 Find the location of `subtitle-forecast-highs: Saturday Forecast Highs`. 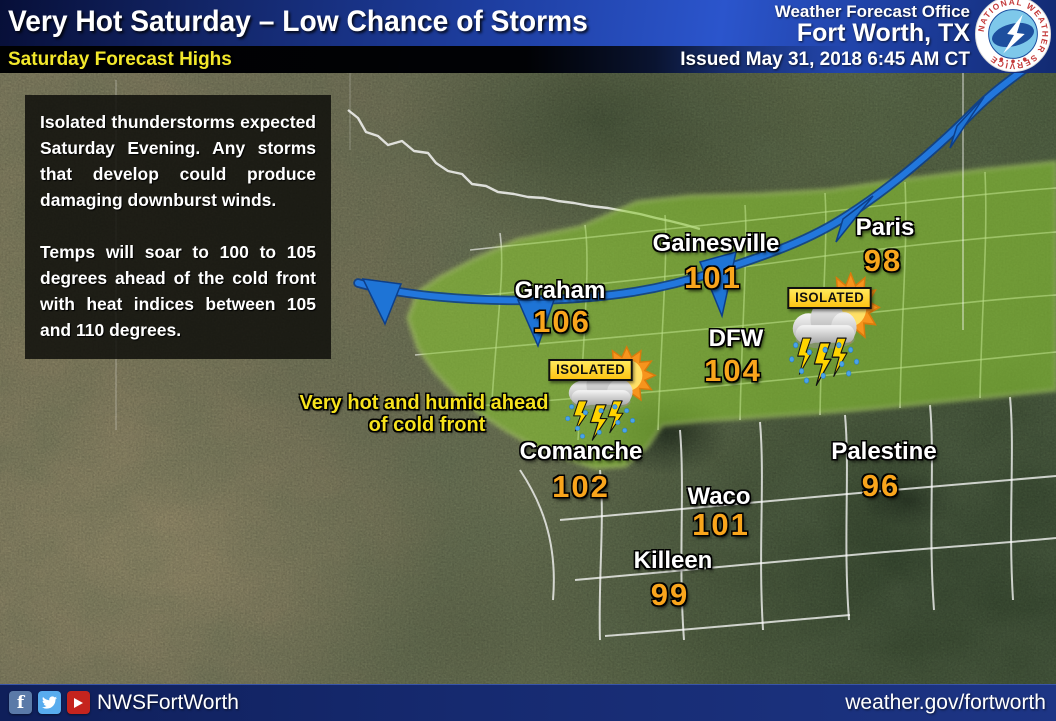

subtitle-forecast-highs: Saturday Forecast Highs is located at coordinates (120, 59).